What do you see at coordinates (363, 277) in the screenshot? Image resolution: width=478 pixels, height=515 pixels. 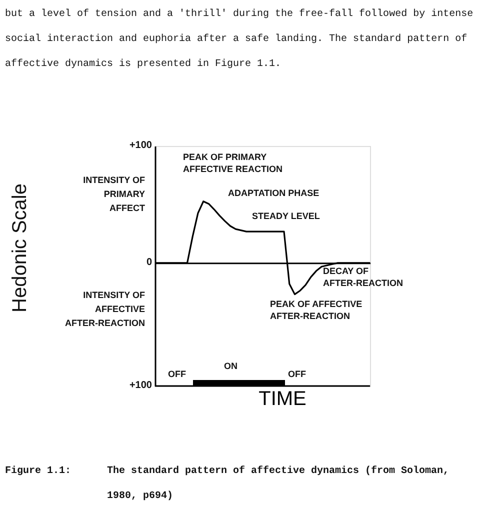 I see `annotation: DECAY OF AFTER-REACTION` at bounding box center [363, 277].